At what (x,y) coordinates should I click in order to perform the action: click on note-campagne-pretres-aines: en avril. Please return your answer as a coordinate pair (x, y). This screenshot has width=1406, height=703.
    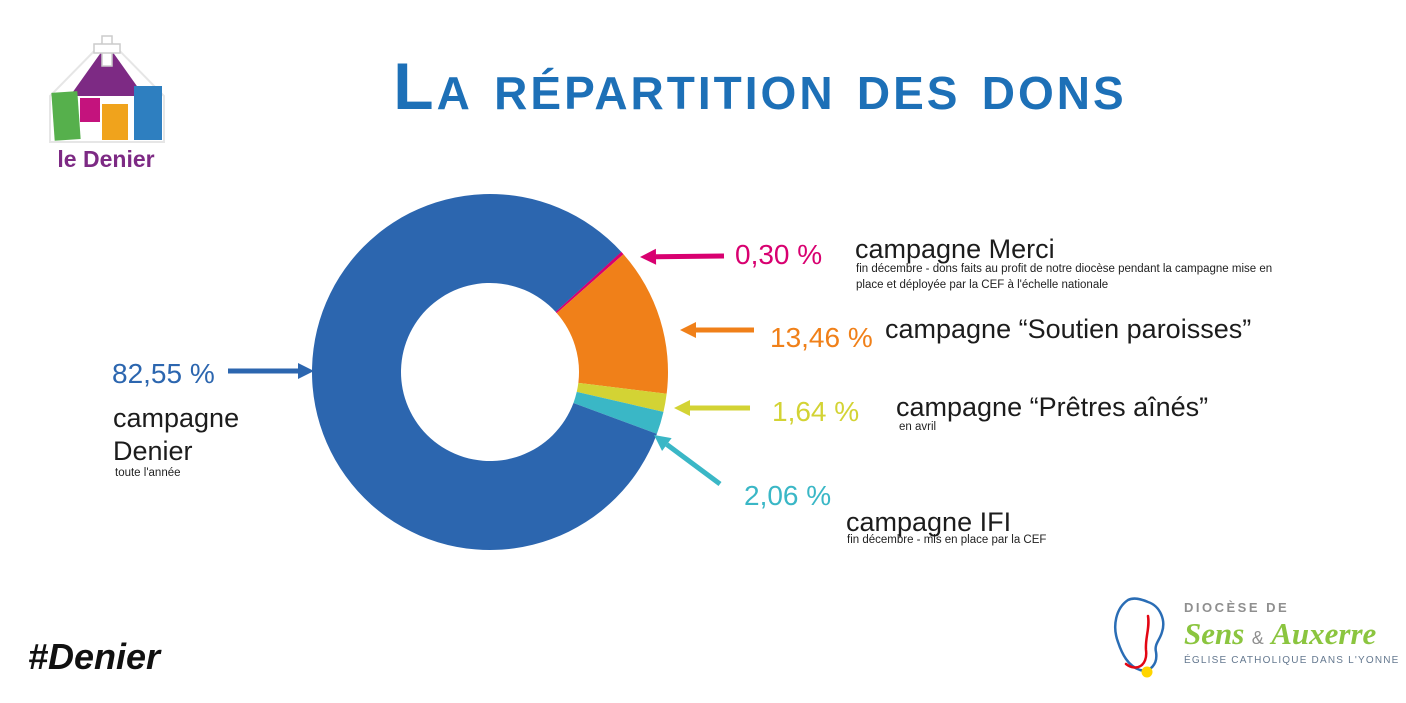
    Looking at the image, I should click on (918, 427).